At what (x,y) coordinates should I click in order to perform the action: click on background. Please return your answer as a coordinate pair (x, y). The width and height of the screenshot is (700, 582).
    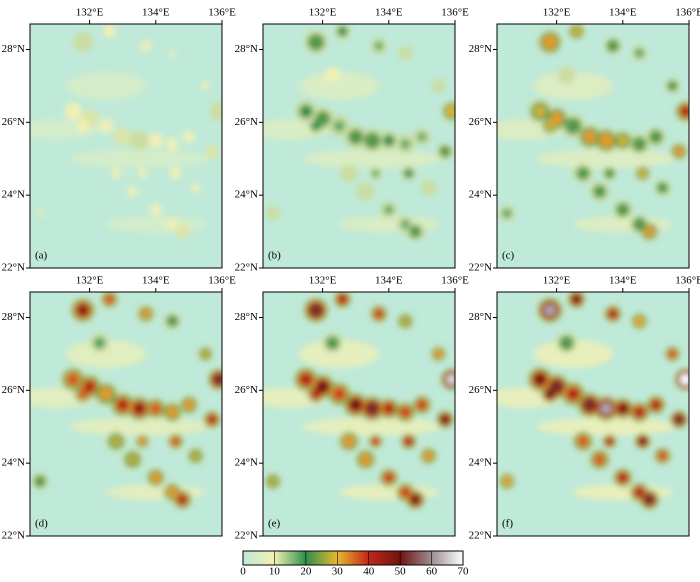
    Looking at the image, I should click on (126, 146).